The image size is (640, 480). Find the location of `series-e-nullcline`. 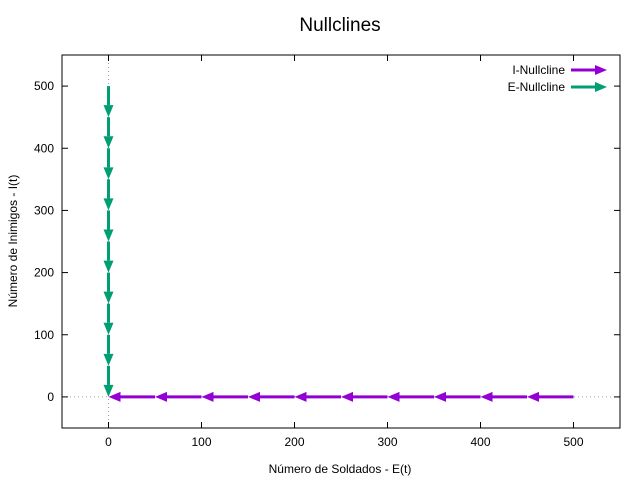

series-e-nullcline is located at coordinates (108, 241).